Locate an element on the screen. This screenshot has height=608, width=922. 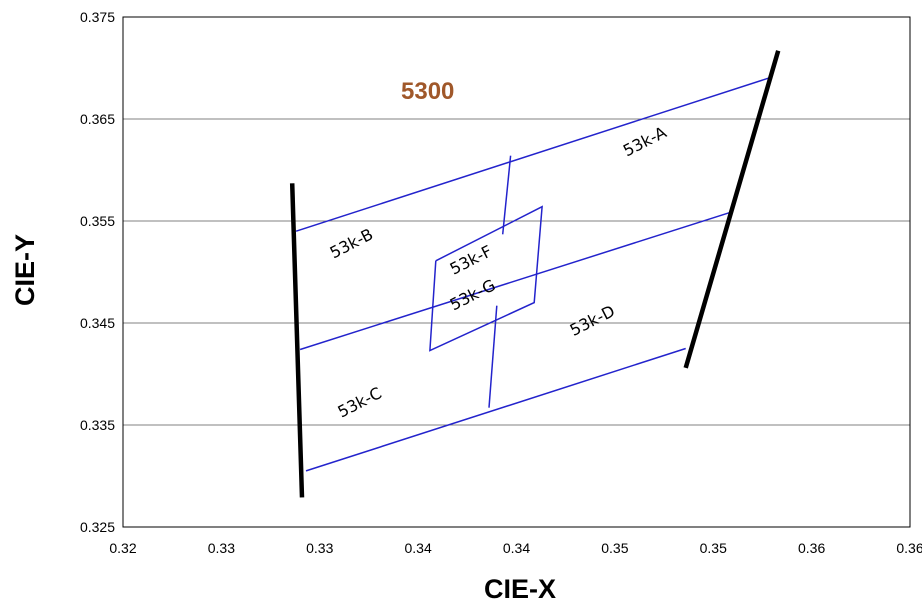
x-axis-title: CIE-X is located at coordinates (520, 589).